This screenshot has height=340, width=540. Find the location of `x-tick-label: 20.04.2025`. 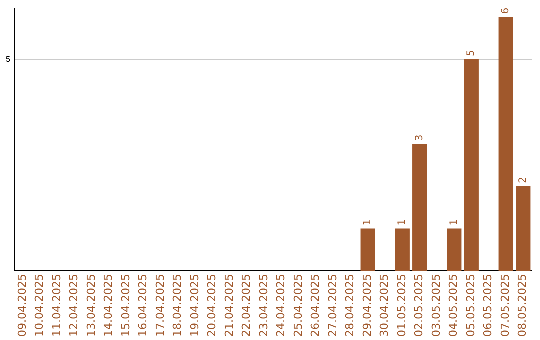

x-tick-label: 20.04.2025 is located at coordinates (212, 306).